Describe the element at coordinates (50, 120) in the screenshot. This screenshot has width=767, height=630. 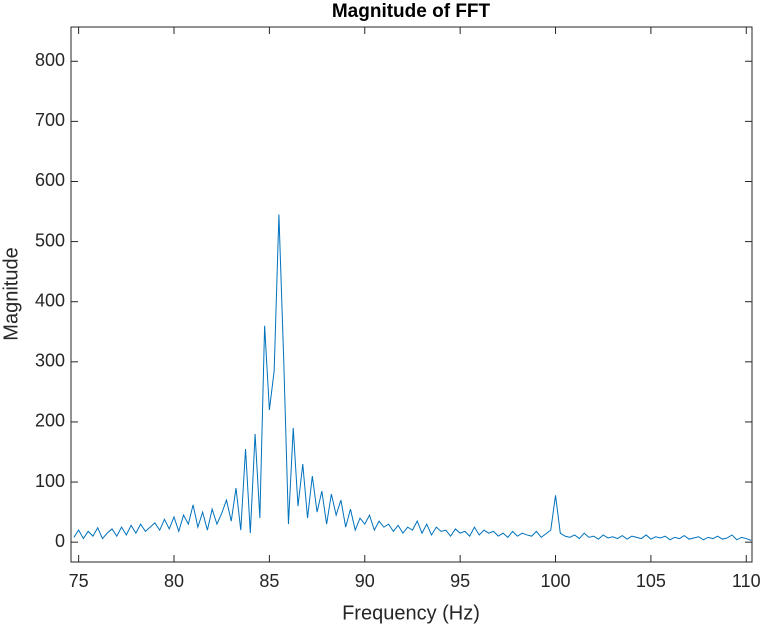
I see `y-tick-label: 700` at that location.